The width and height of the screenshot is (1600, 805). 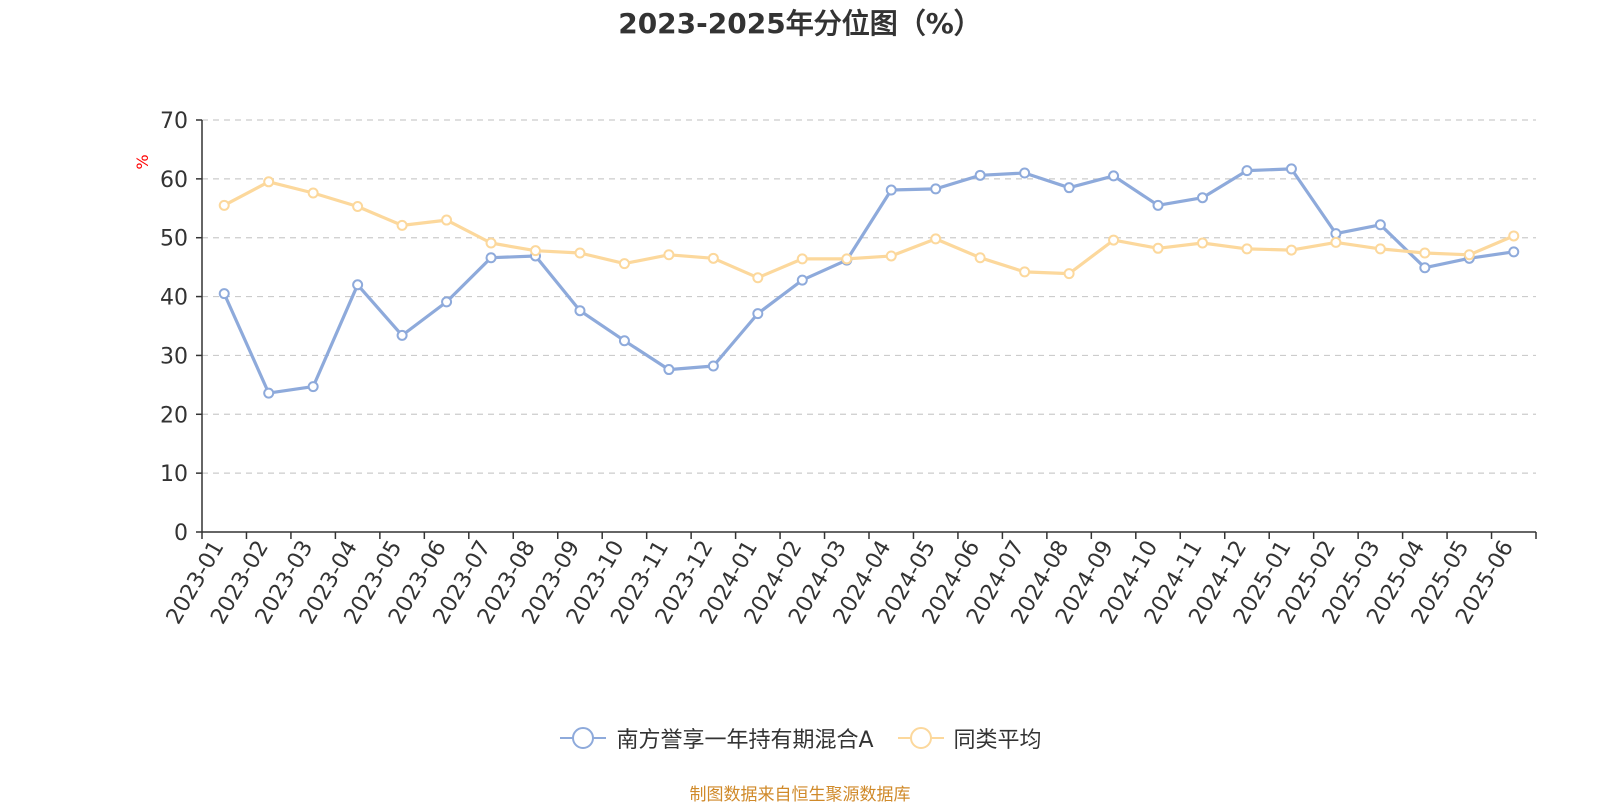 What do you see at coordinates (745, 740) in the screenshot?
I see `legend-label: 南方誉享一年持有期混合A` at bounding box center [745, 740].